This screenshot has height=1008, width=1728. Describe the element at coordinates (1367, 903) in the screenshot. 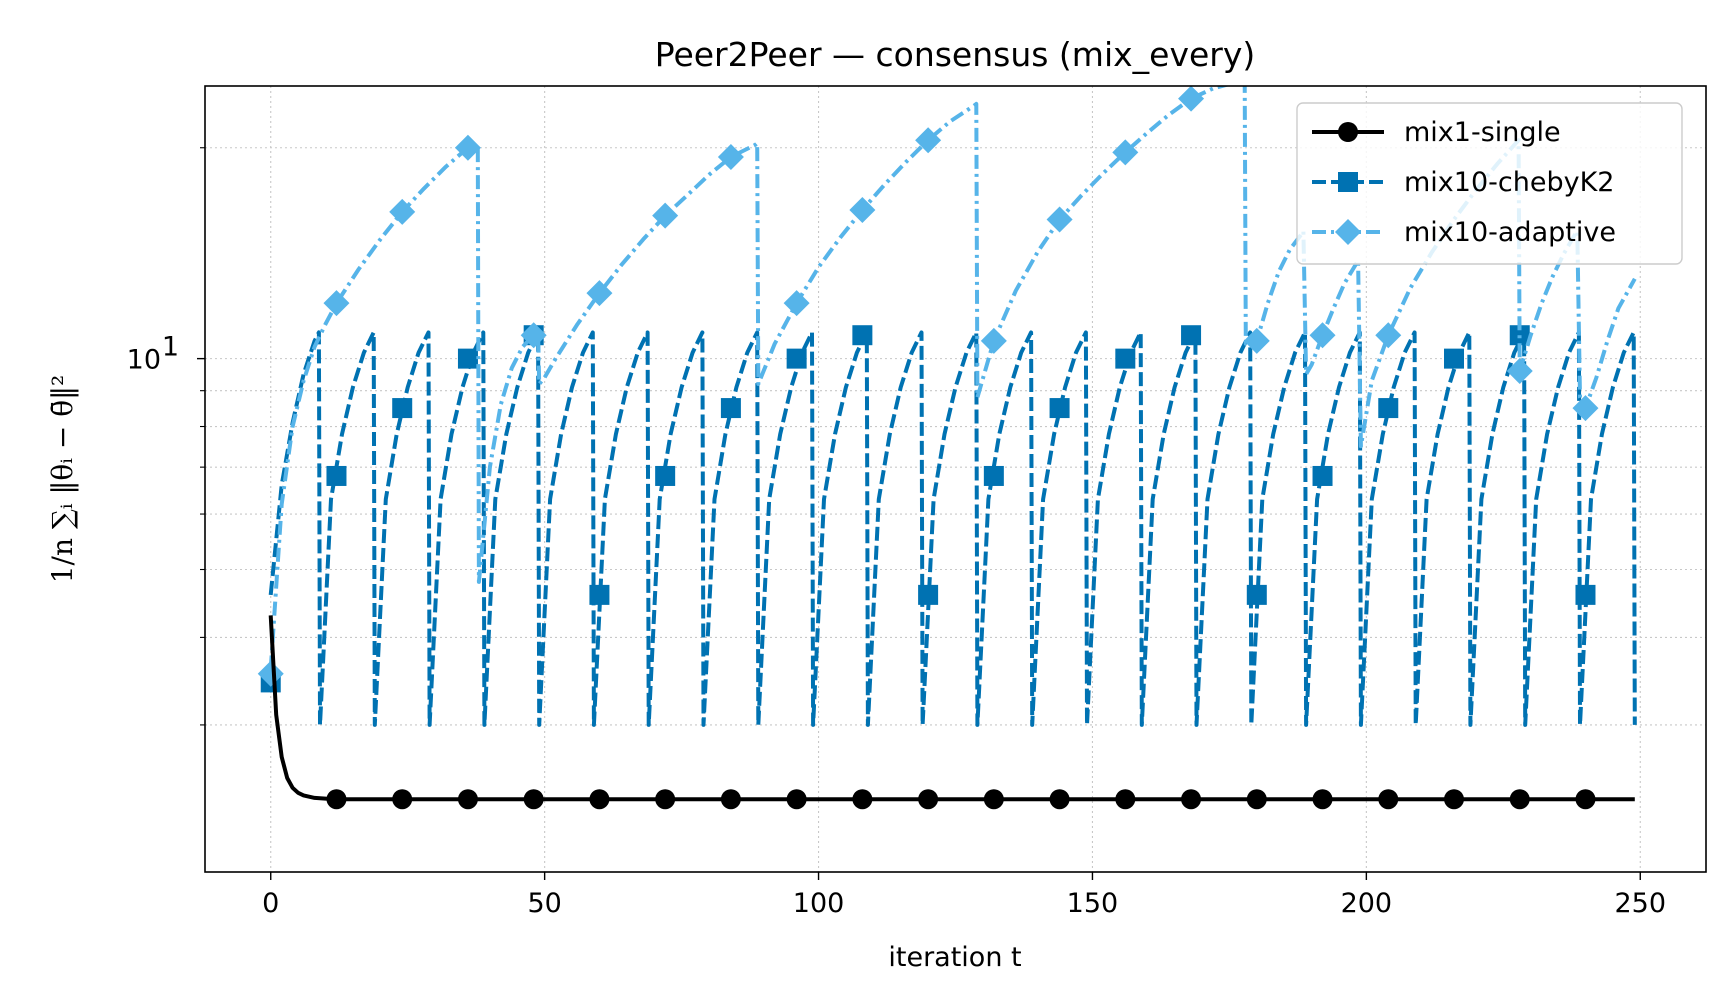

I see `x-tick-label: 200` at that location.